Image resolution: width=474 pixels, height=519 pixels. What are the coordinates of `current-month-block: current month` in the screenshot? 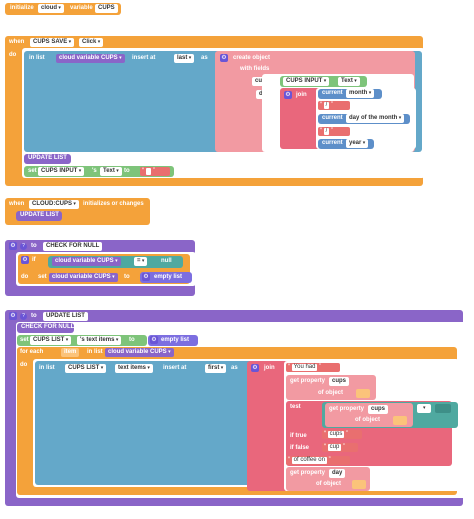 It's located at (350, 94).